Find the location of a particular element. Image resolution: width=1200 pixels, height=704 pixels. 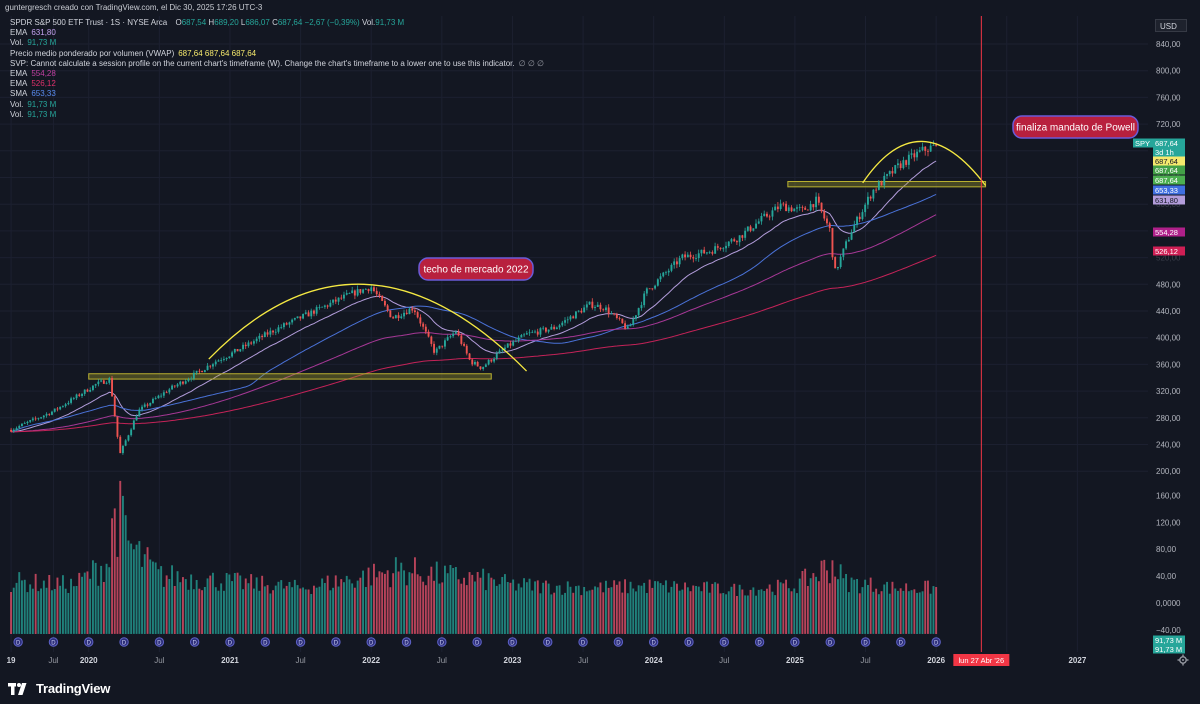

legend-row: SMA 653,33 is located at coordinates (277, 94).